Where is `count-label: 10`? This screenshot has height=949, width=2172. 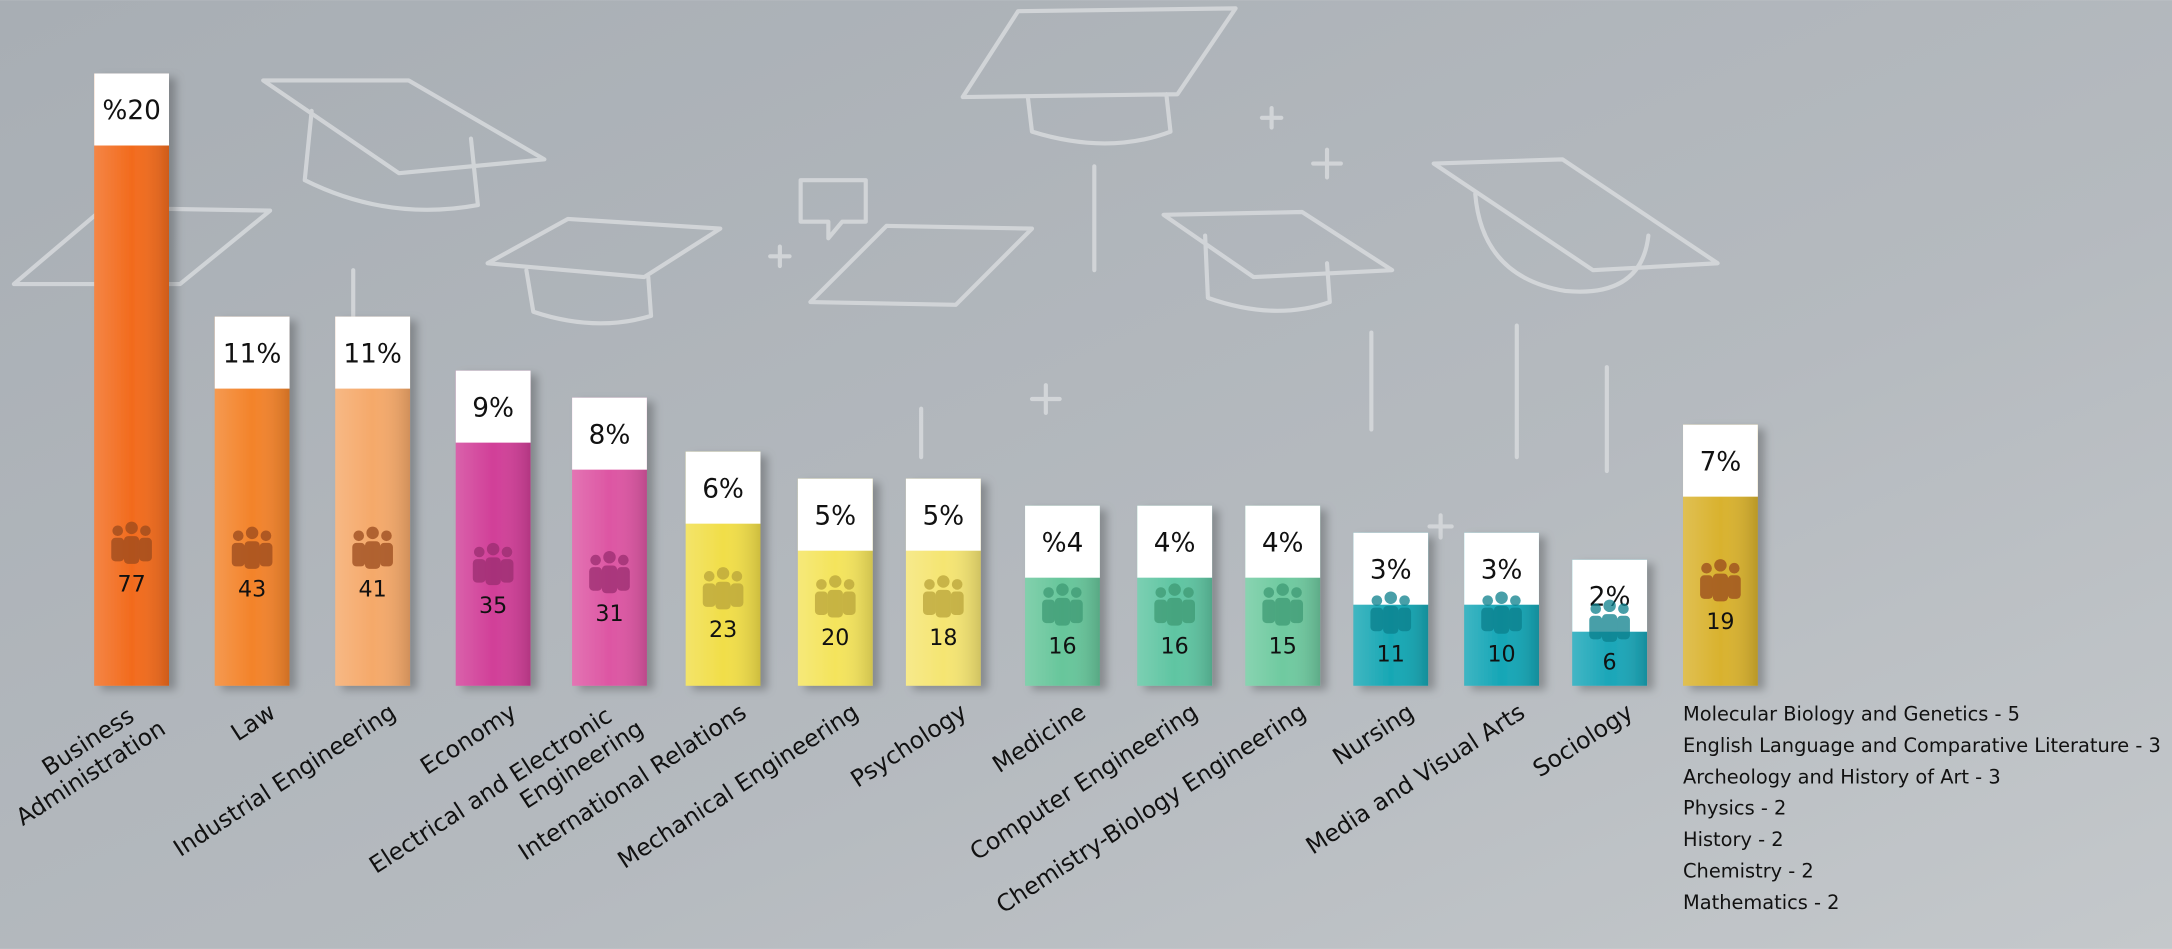
count-label: 10 is located at coordinates (1501, 654).